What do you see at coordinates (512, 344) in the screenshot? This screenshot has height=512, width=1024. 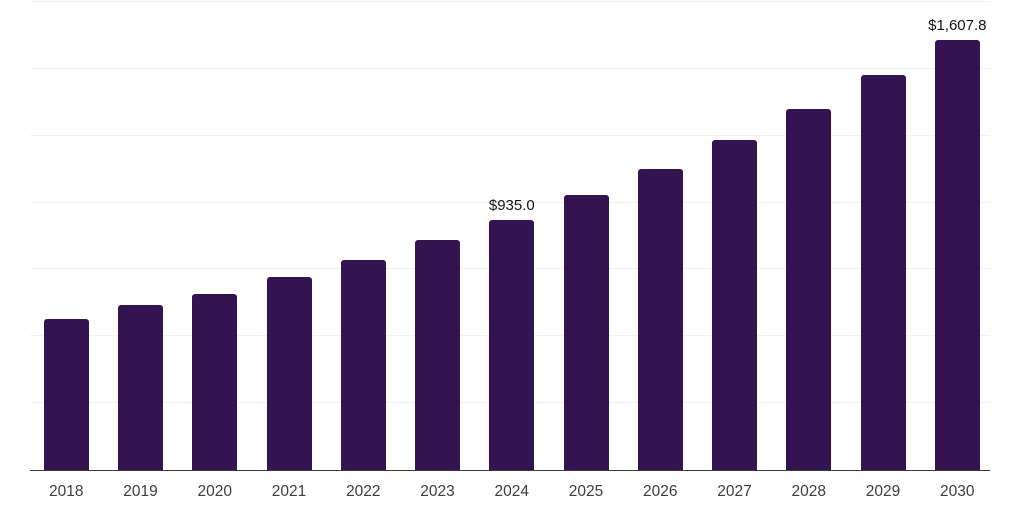 I see `bar-2024` at bounding box center [512, 344].